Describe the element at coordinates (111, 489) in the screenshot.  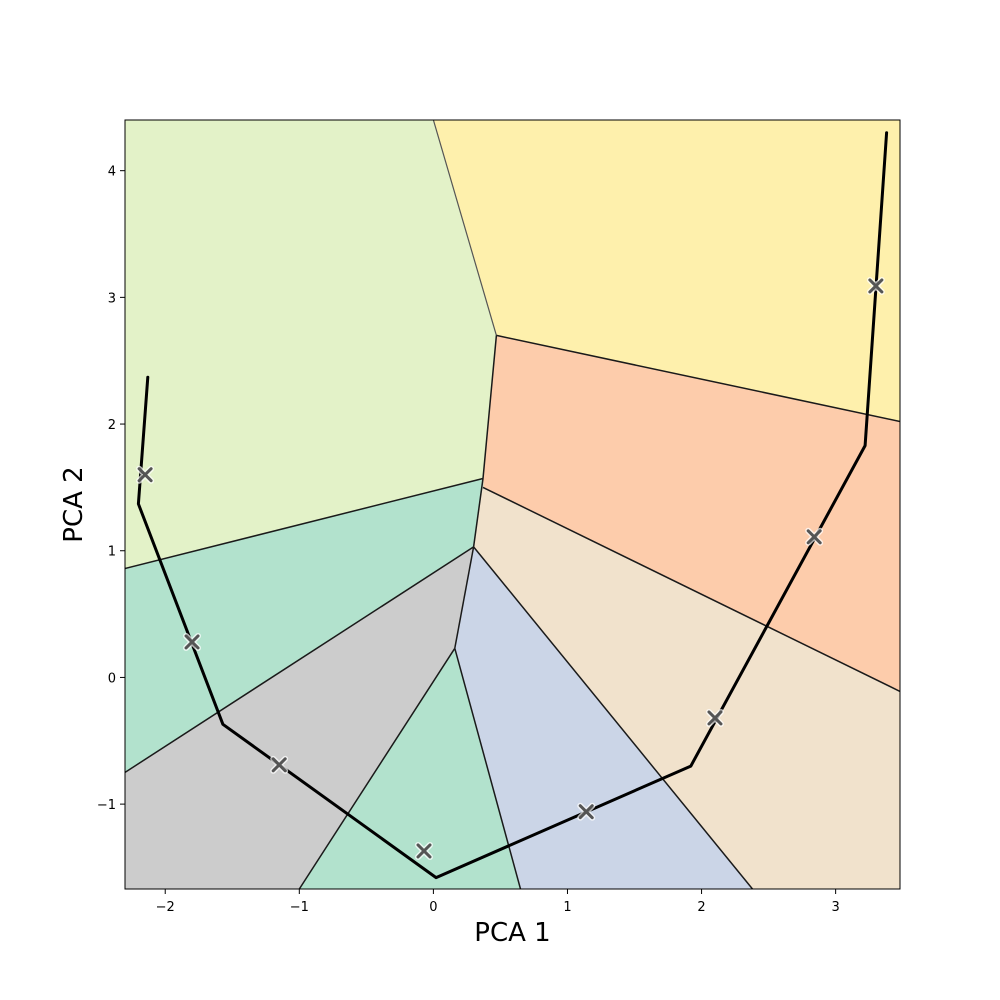
I see `y-axis-ticks: −1 0 1 2 3 4` at that location.